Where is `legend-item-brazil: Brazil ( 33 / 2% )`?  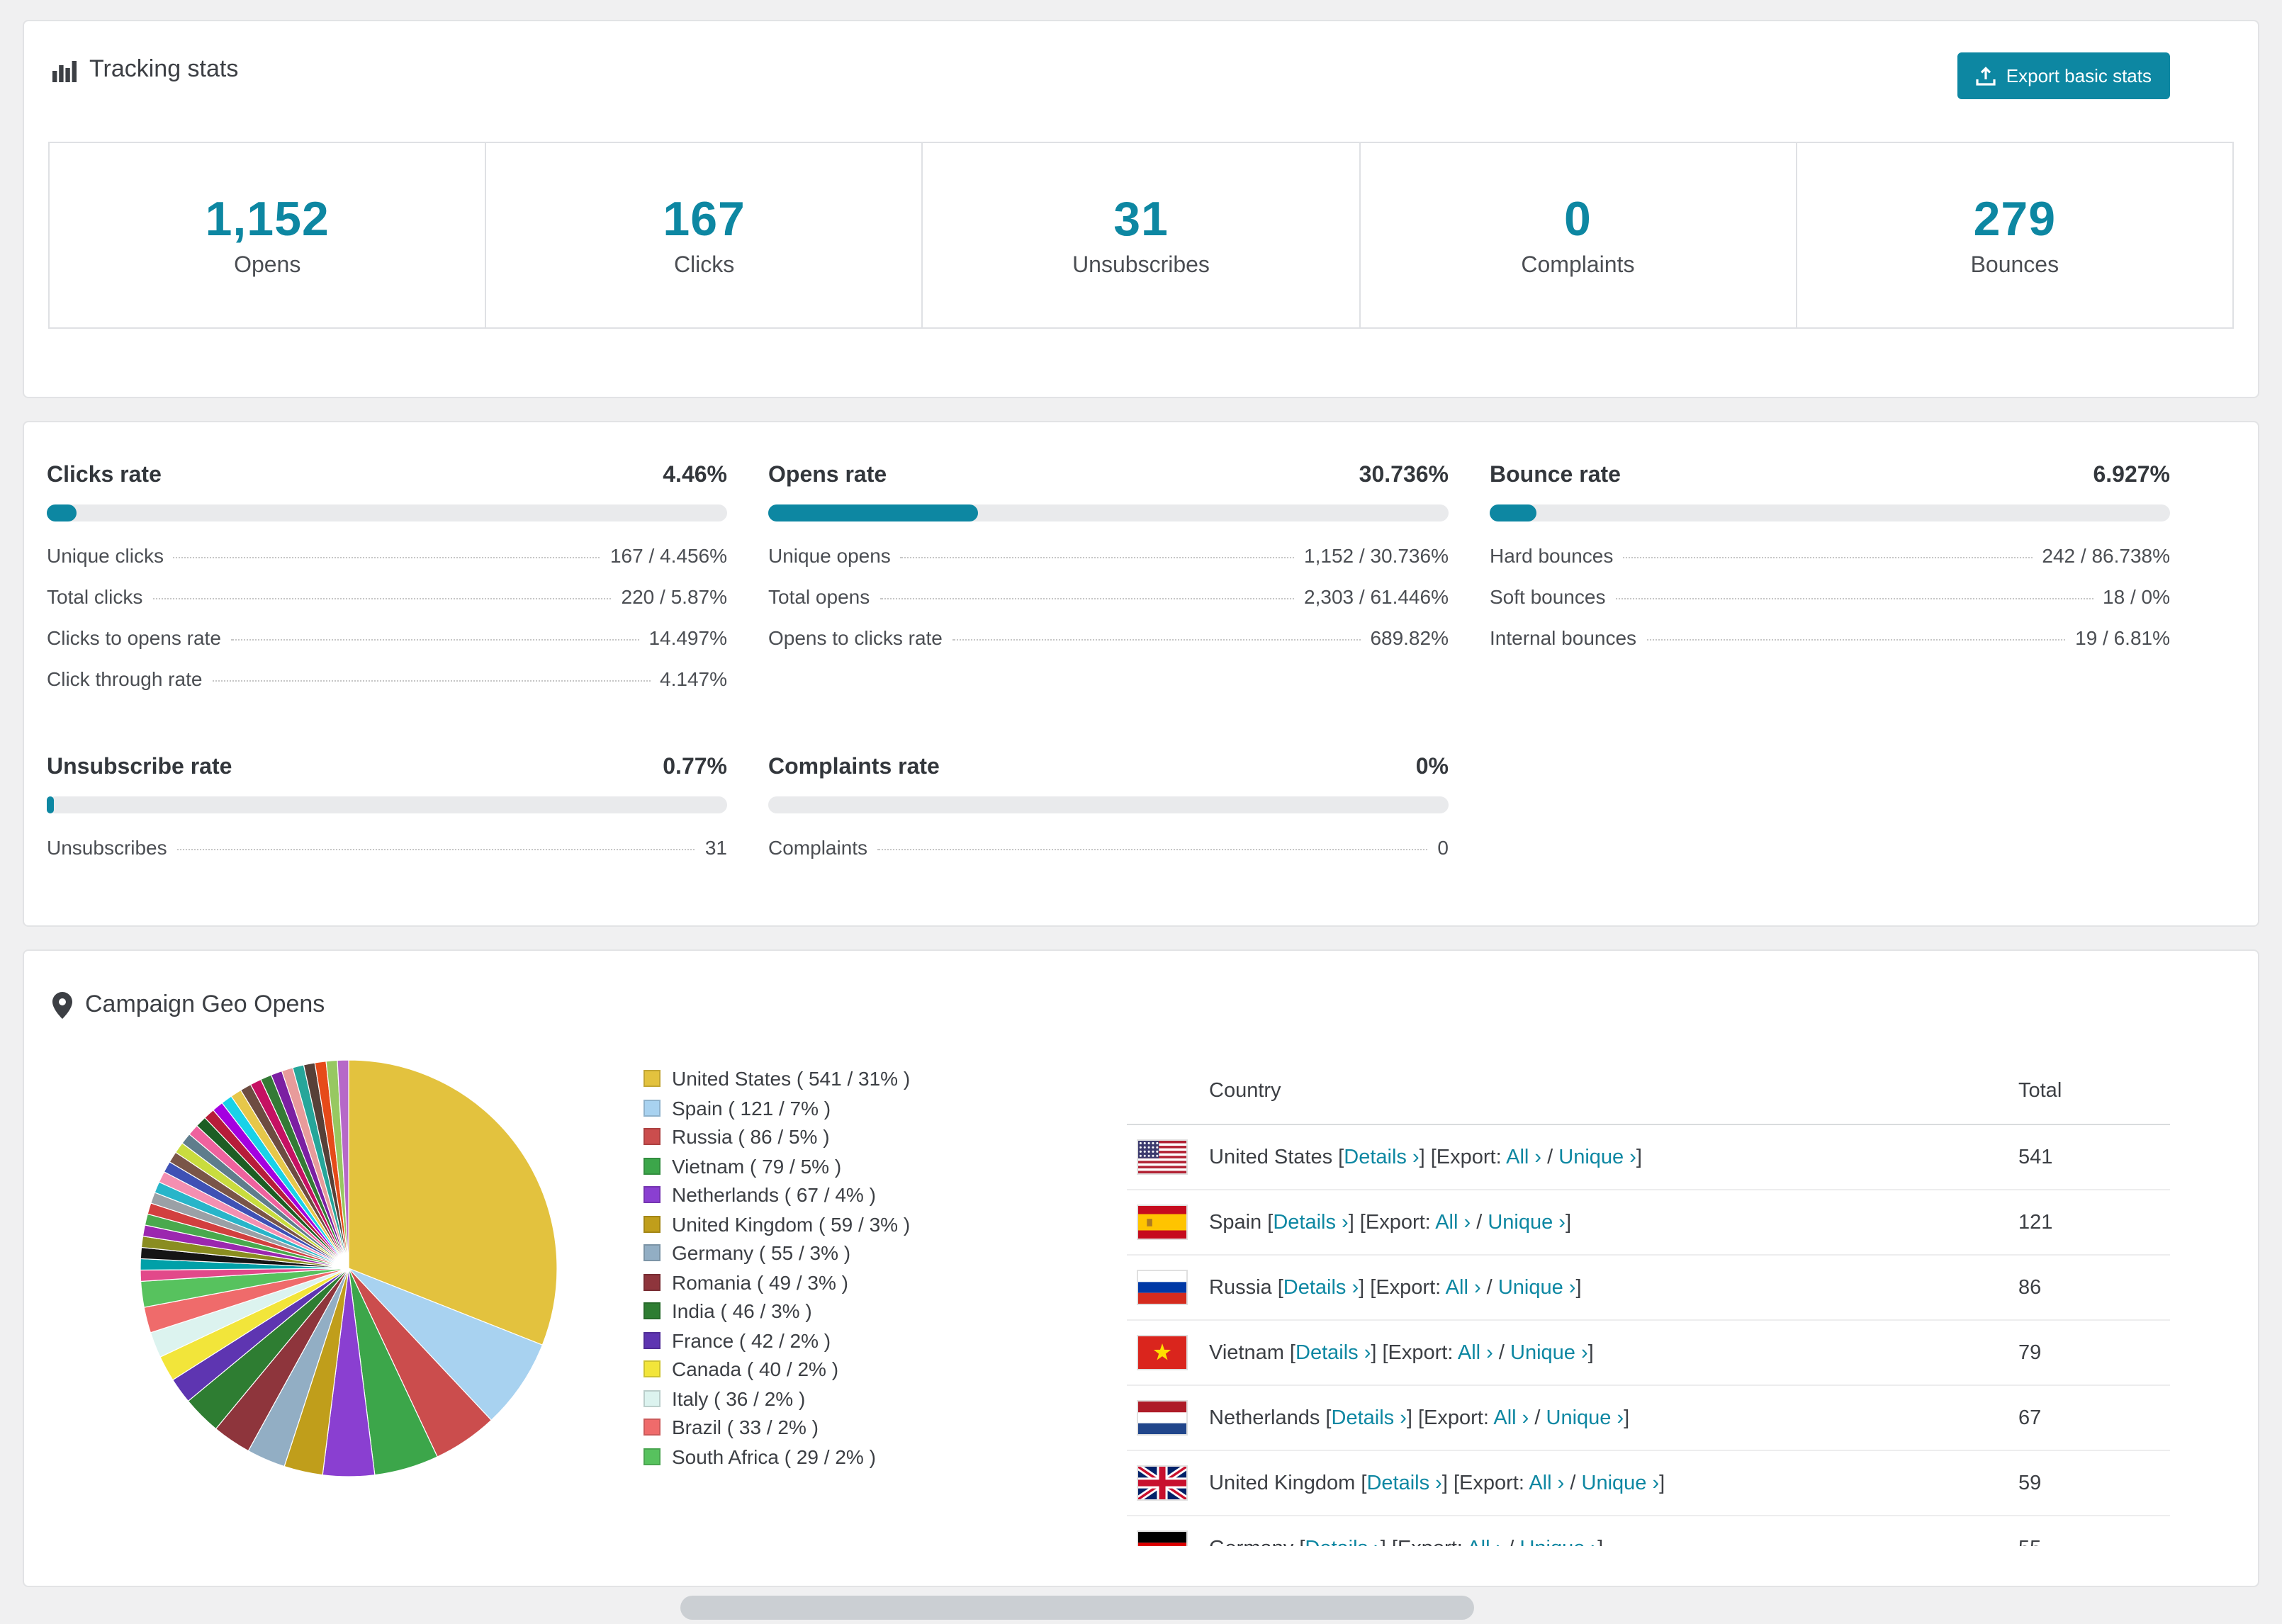
legend-item-brazil: Brazil ( 33 / 2% ) is located at coordinates (856, 1428).